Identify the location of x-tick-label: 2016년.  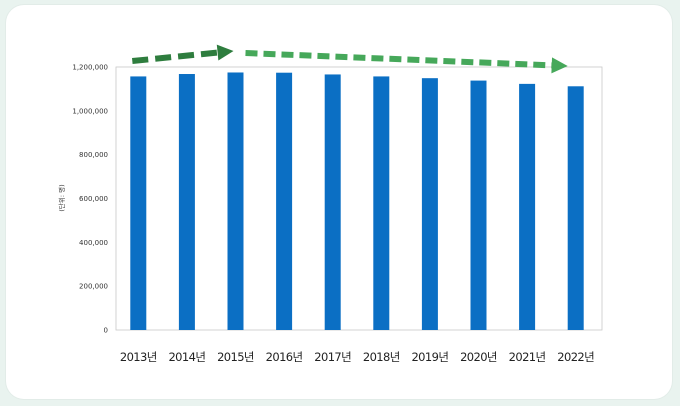
(284, 357).